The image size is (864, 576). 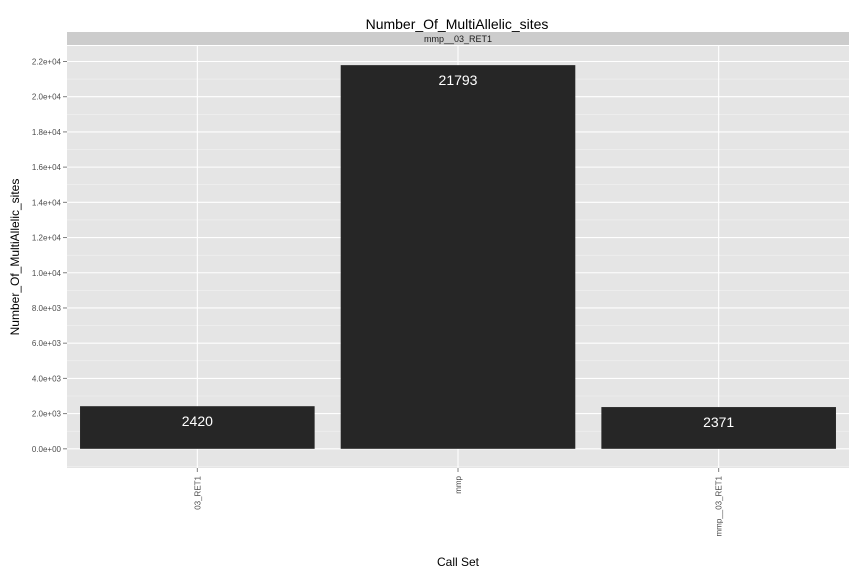 What do you see at coordinates (47, 414) in the screenshot?
I see `y-tick-label: 2.0e+03` at bounding box center [47, 414].